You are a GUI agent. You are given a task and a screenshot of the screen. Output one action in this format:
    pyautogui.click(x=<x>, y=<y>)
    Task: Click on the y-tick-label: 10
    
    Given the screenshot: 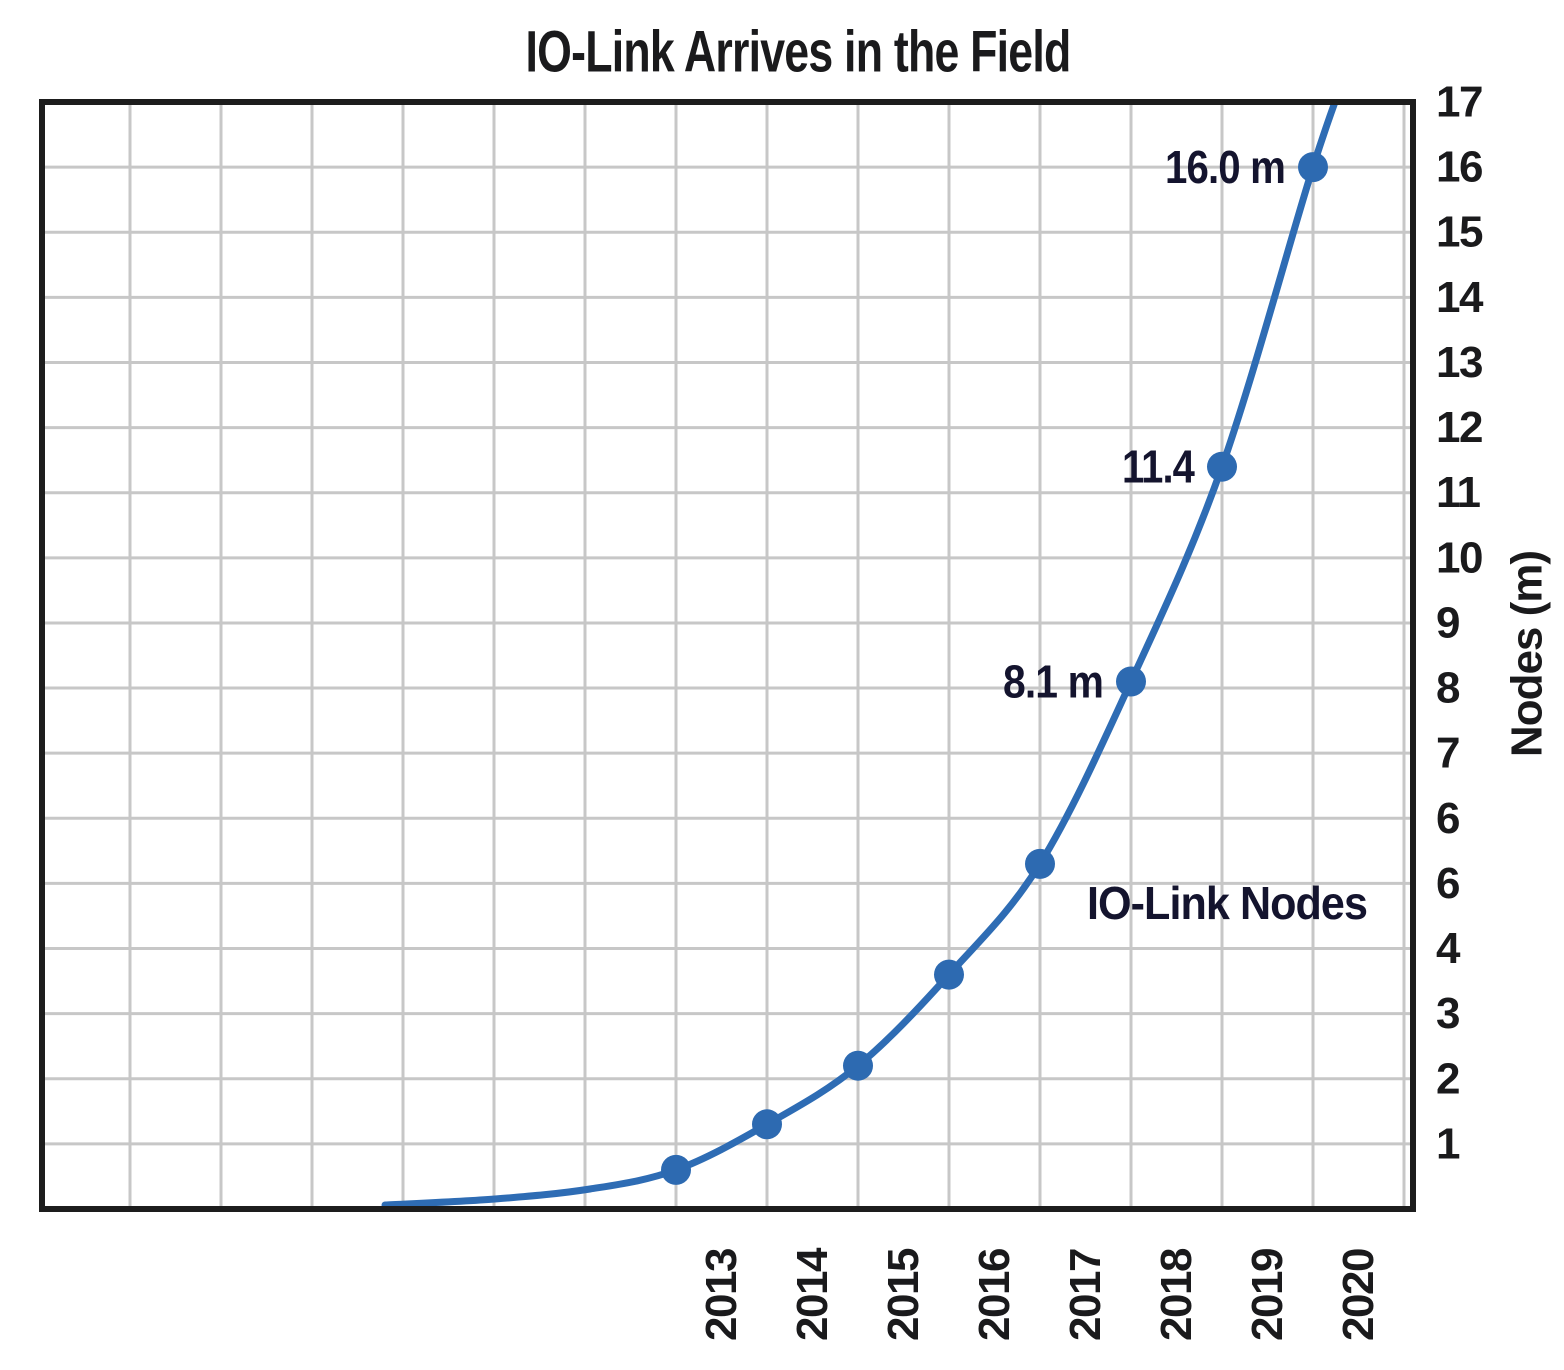 What is the action you would take?
    pyautogui.click(x=1459, y=557)
    